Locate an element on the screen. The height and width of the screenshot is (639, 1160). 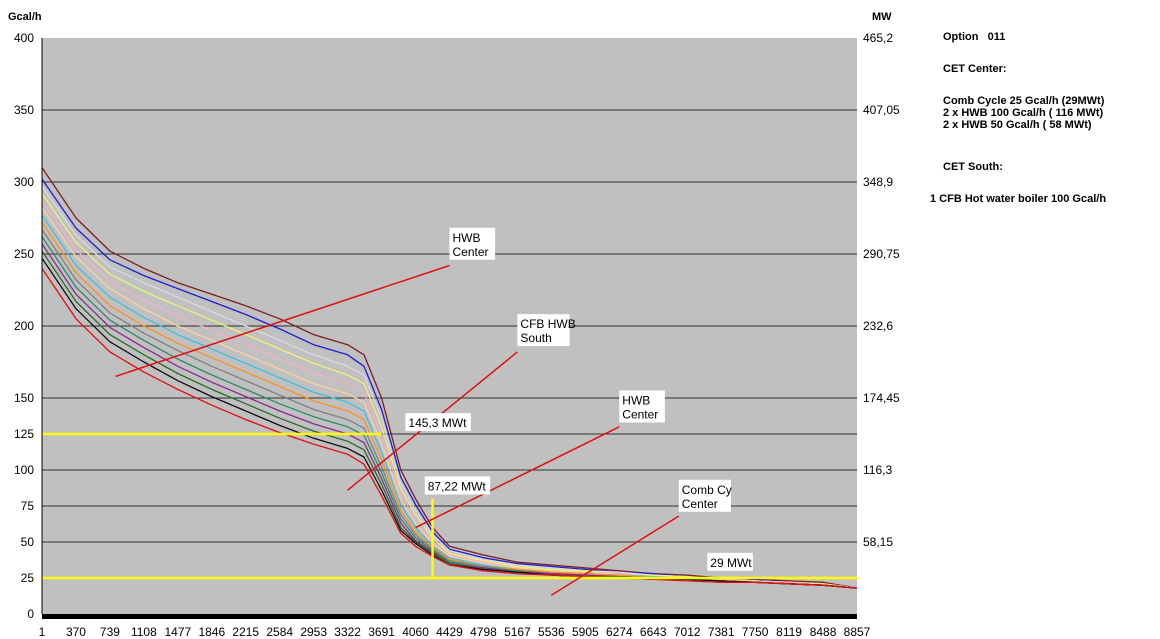
x-tick-3322: 3322 is located at coordinates (347, 632).